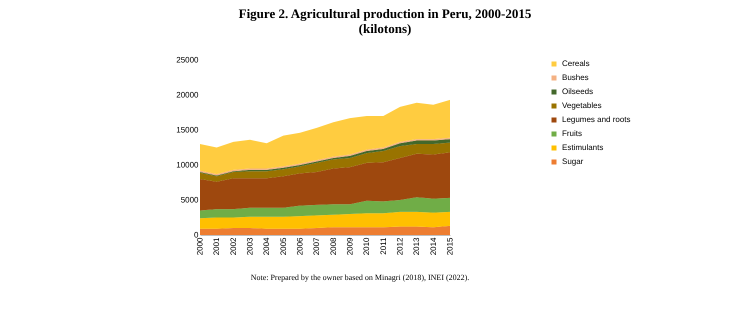 Image resolution: width=750 pixels, height=336 pixels. I want to click on x-tick-label: 2001, so click(217, 246).